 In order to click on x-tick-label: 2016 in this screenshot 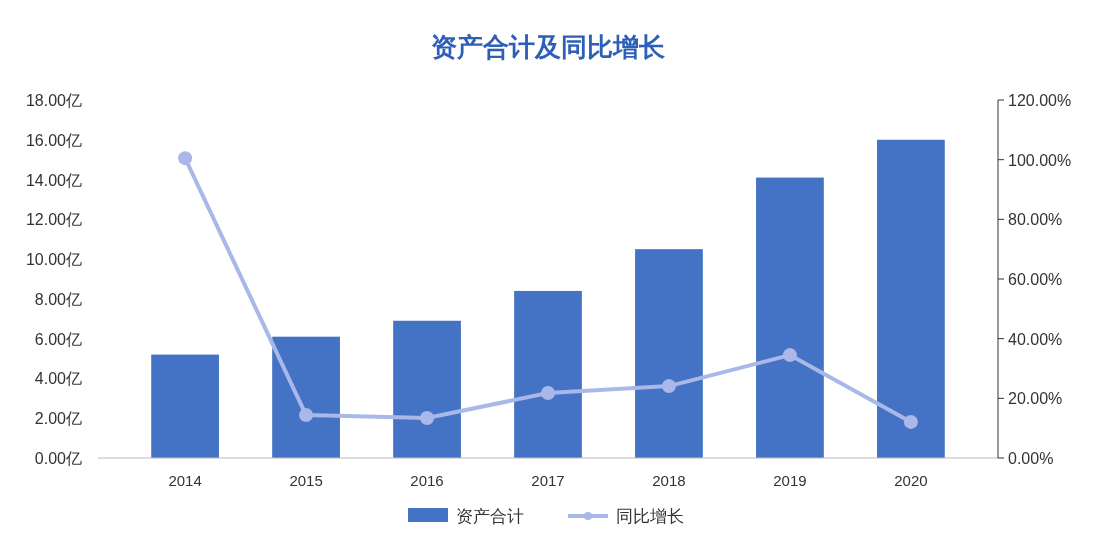, I will do `click(427, 480)`.